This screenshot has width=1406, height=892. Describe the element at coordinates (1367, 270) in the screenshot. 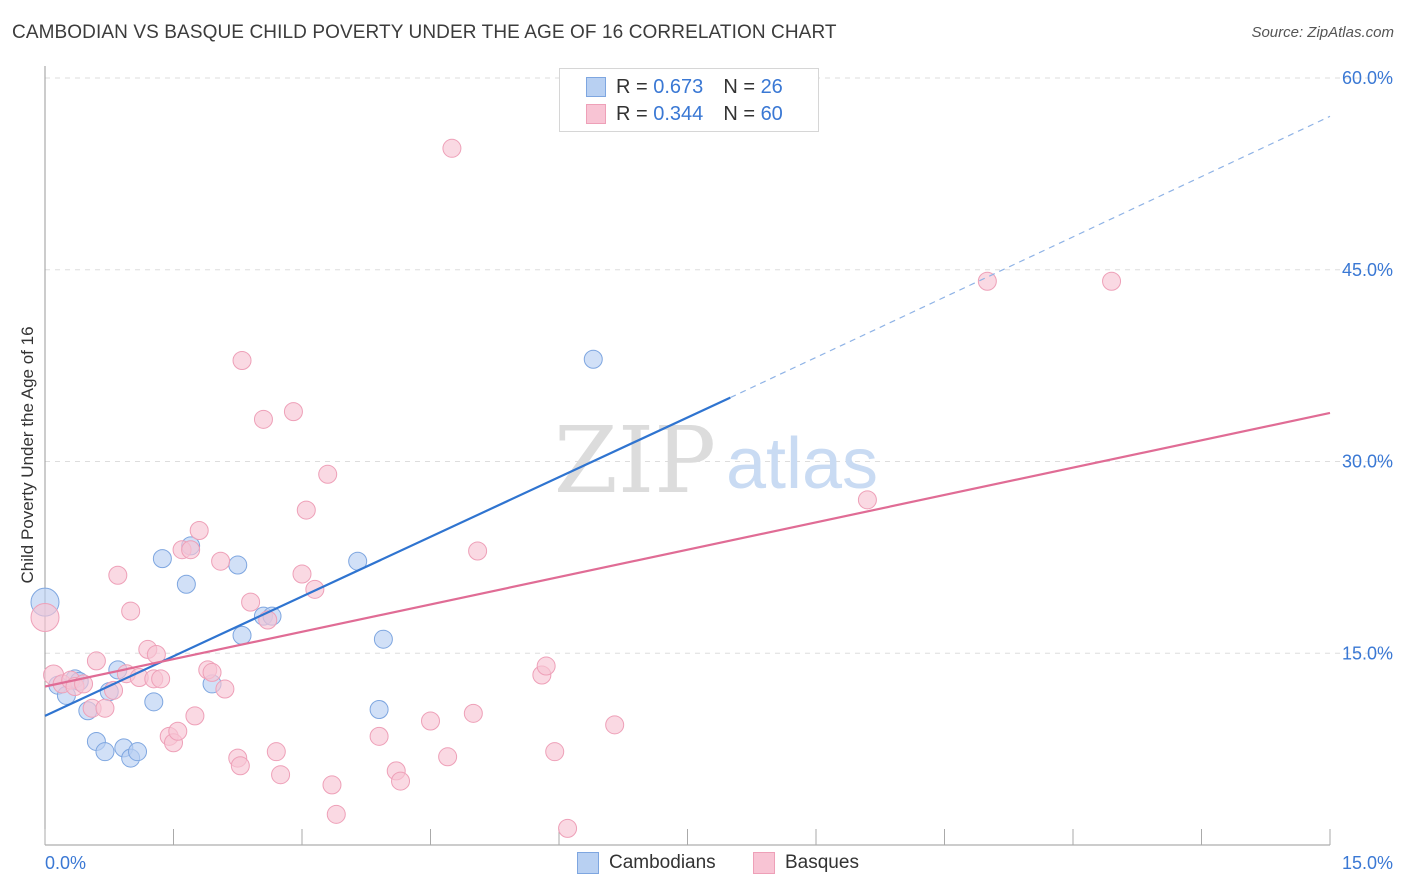

I see `y-tick-label: 45.0%` at that location.